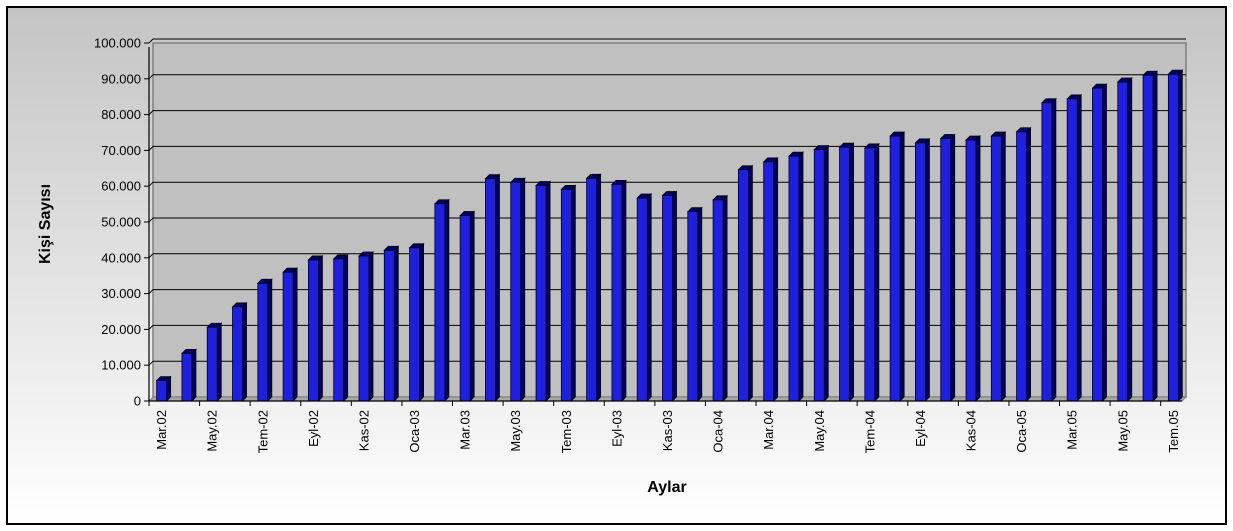 Image resolution: width=1233 pixels, height=531 pixels. I want to click on y-tick-label: 50.000, so click(121, 222).